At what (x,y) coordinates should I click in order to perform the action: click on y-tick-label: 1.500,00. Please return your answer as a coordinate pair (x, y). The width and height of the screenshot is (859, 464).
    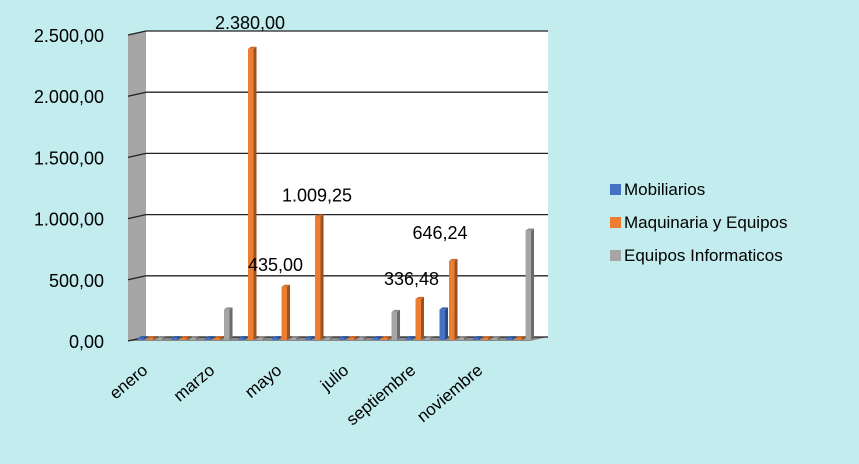
    Looking at the image, I should click on (69, 158).